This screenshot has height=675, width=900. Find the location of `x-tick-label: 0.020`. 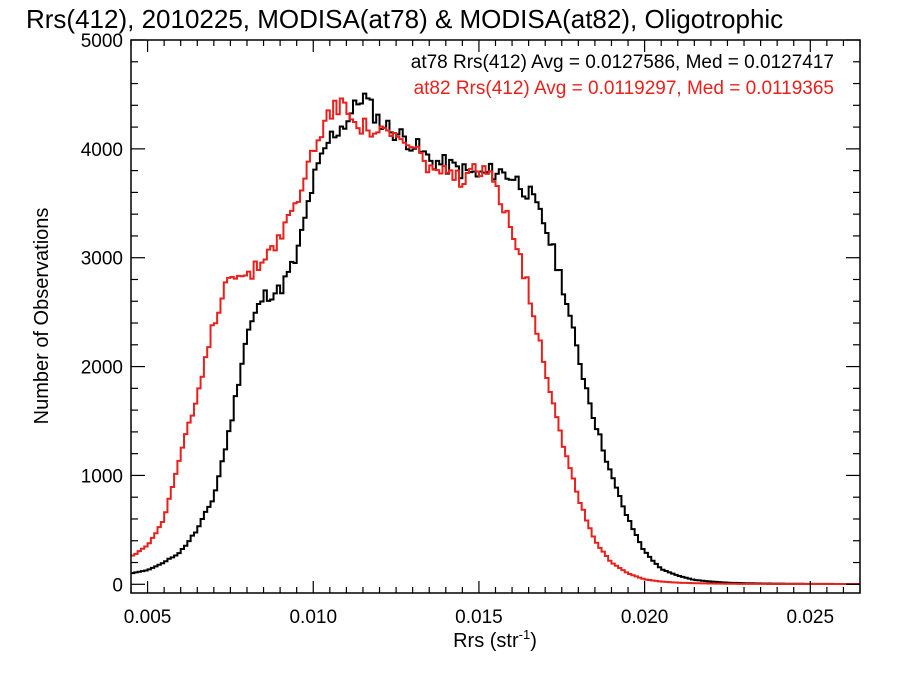

x-tick-label: 0.020 is located at coordinates (645, 617).